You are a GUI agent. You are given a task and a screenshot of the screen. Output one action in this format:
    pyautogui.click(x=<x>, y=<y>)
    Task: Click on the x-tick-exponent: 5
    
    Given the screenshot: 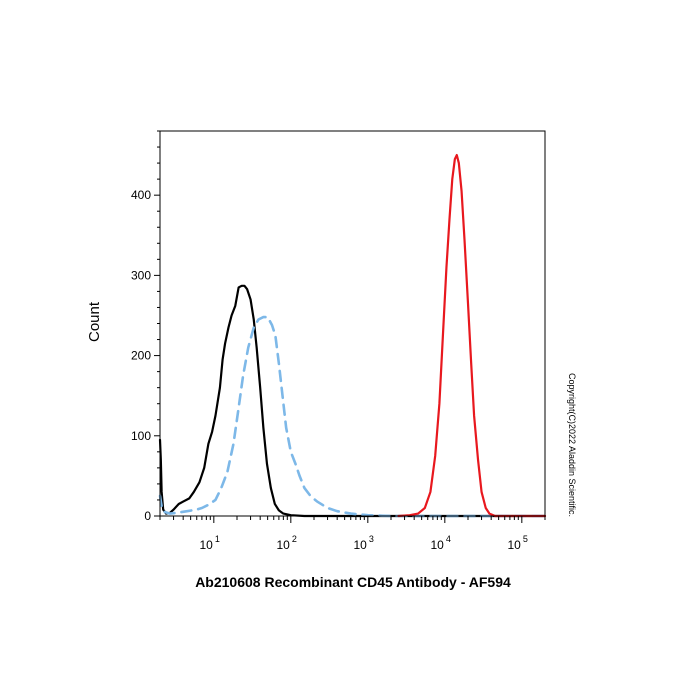 What is the action you would take?
    pyautogui.click(x=525, y=539)
    